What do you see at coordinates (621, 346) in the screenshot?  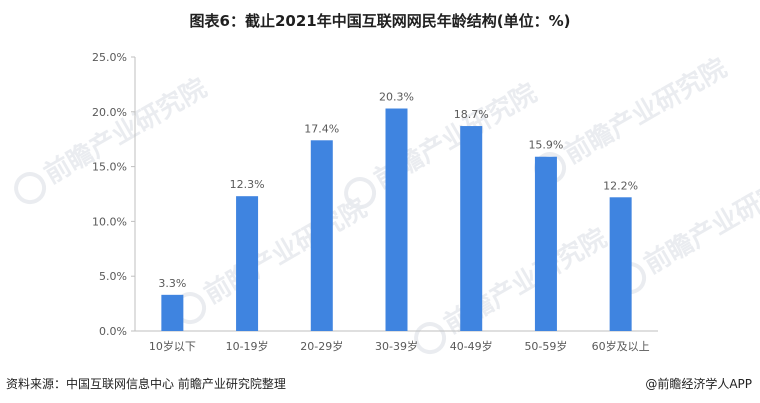 I see `x-tick-label: 60岁及以上` at bounding box center [621, 346].